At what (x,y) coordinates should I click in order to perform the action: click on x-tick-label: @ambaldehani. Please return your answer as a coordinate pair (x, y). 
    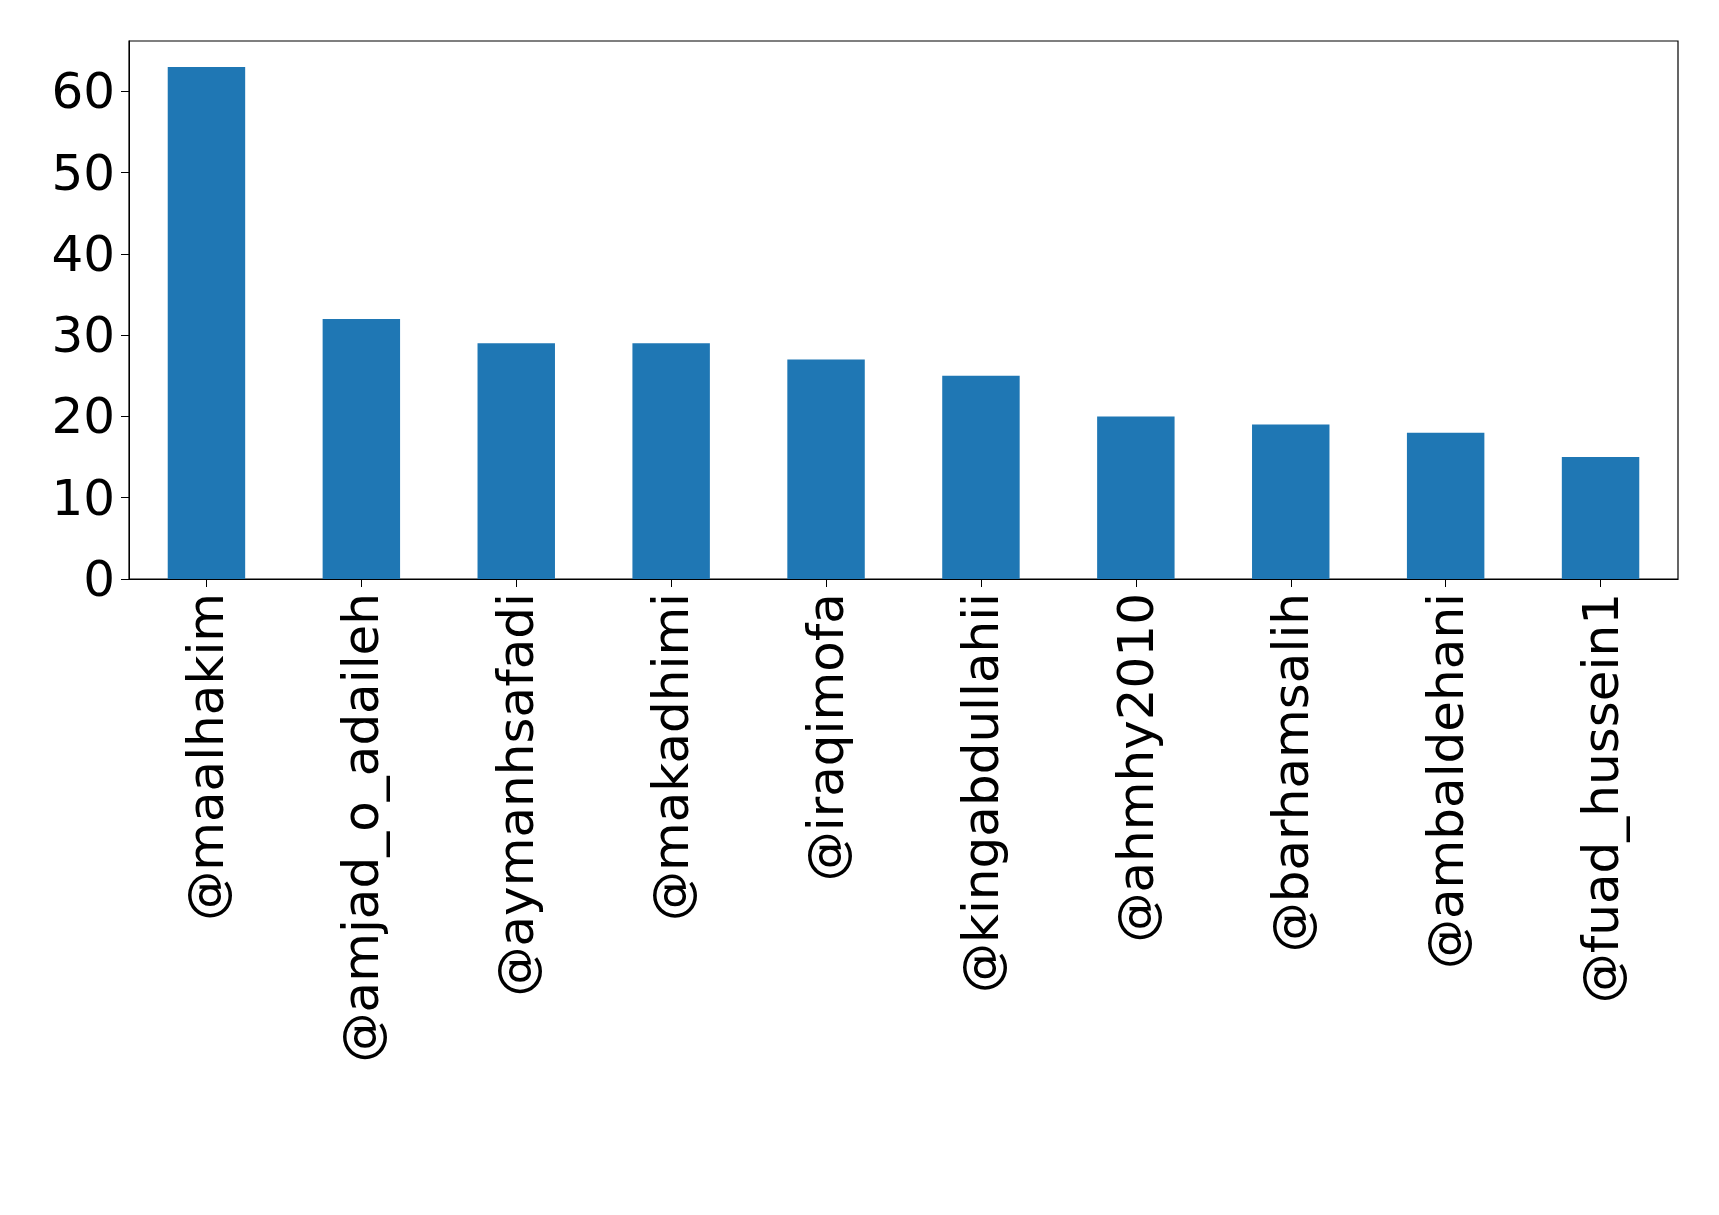
    Looking at the image, I should click on (1445, 781).